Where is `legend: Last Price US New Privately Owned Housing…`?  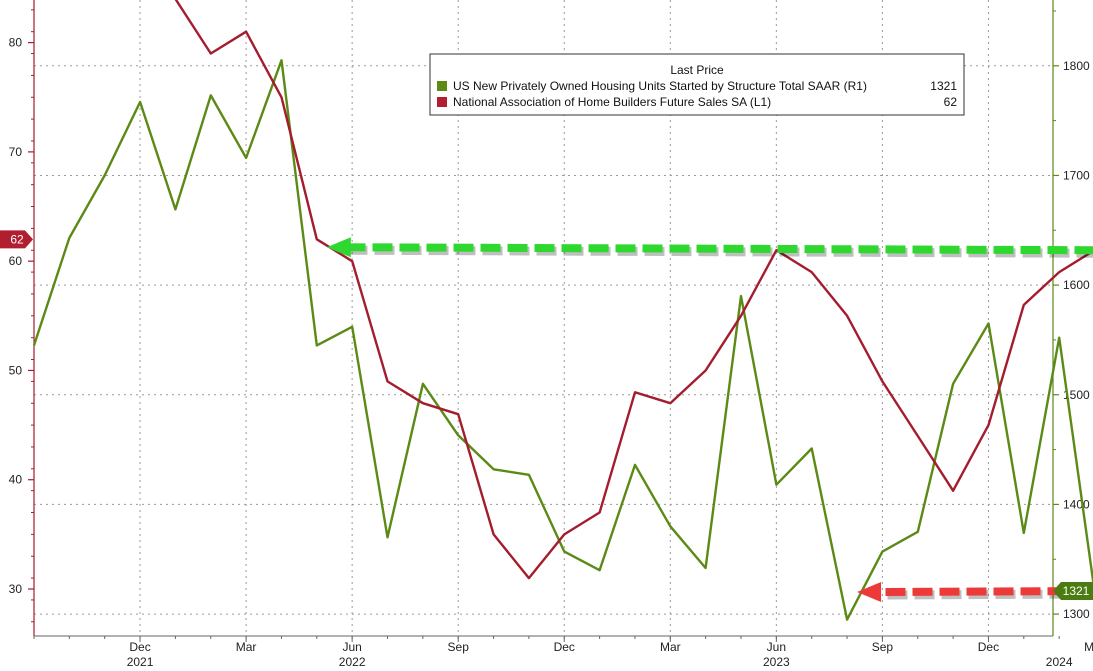
legend: Last Price US New Privately Owned Housing… is located at coordinates (697, 84).